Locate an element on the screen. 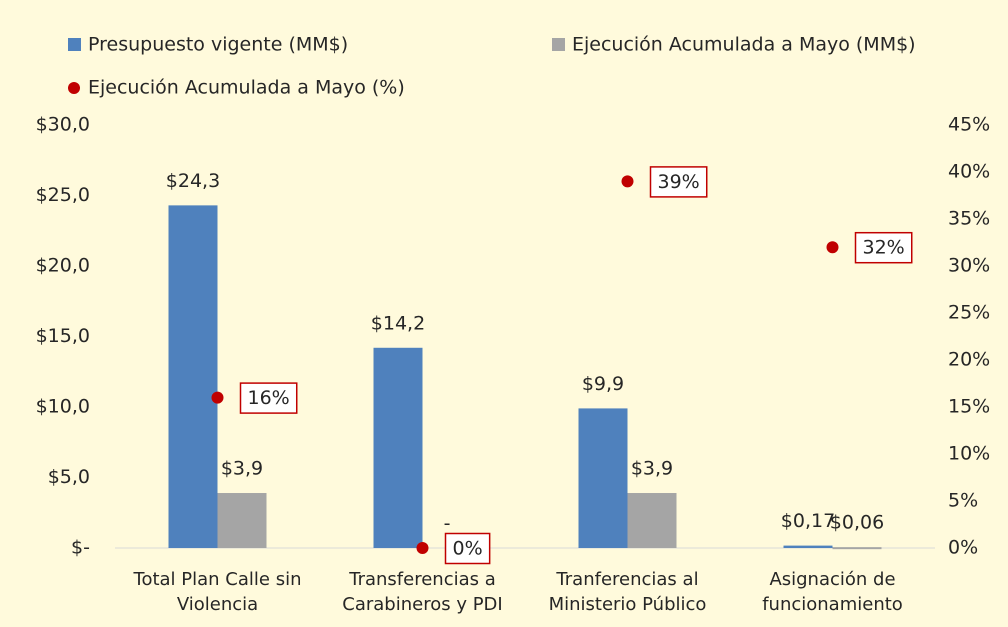 The height and width of the screenshot is (627, 1008). y-tick-label: $30,0 is located at coordinates (63, 125).